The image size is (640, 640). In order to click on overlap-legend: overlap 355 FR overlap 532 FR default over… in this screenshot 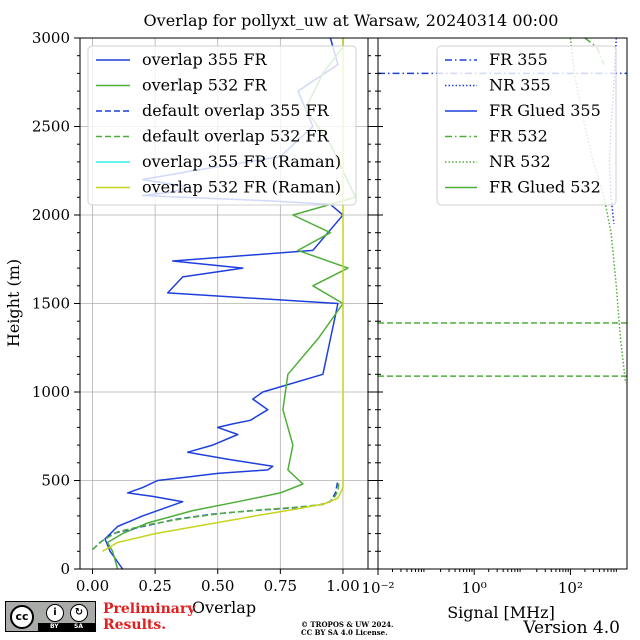, I will do `click(222, 125)`.